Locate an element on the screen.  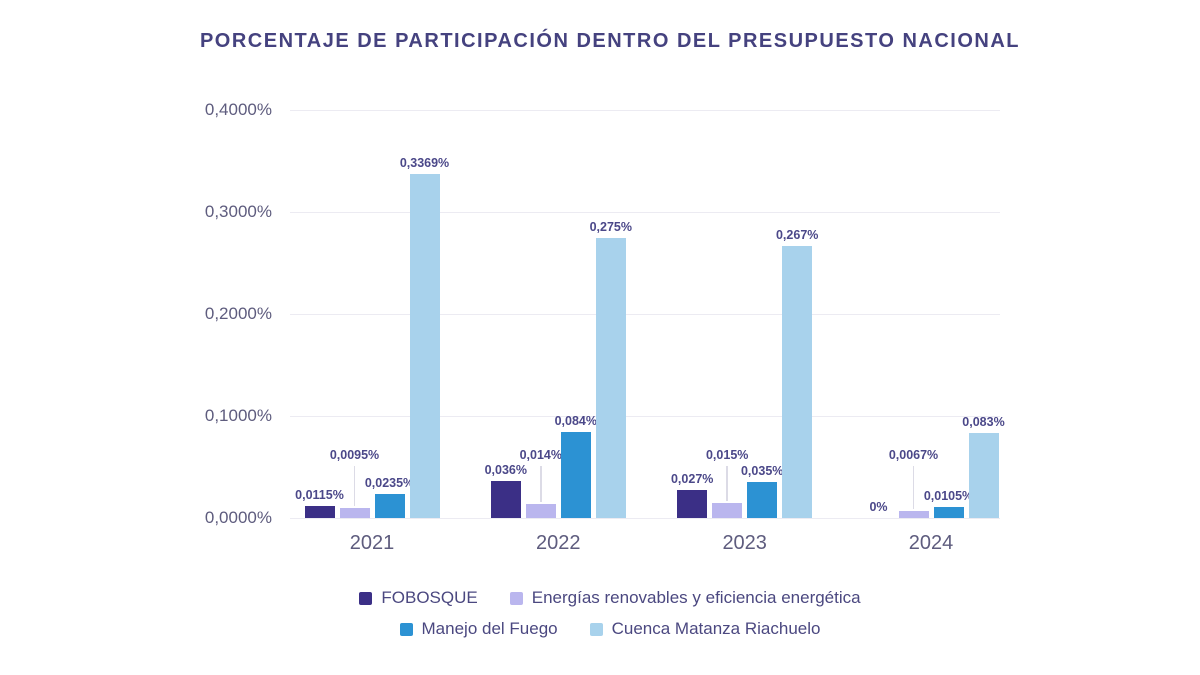
bar-value-label: 0,267% is located at coordinates (797, 234).